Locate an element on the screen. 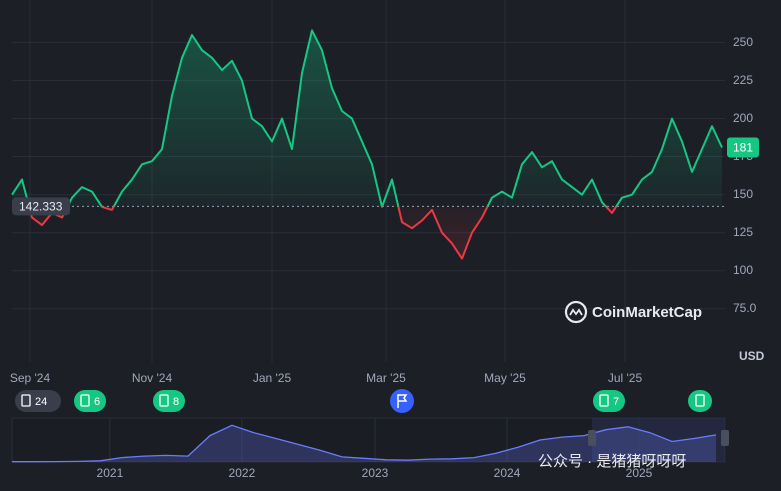  navigator-year-label: 2025 is located at coordinates (639, 473).